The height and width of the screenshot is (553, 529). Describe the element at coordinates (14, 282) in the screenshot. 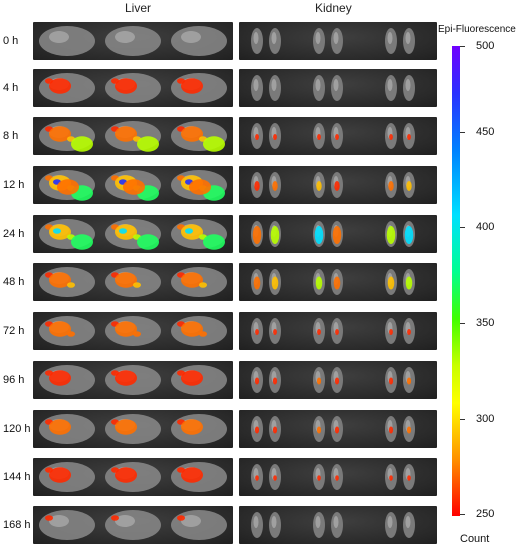

I see `row-label: 48 h` at that location.